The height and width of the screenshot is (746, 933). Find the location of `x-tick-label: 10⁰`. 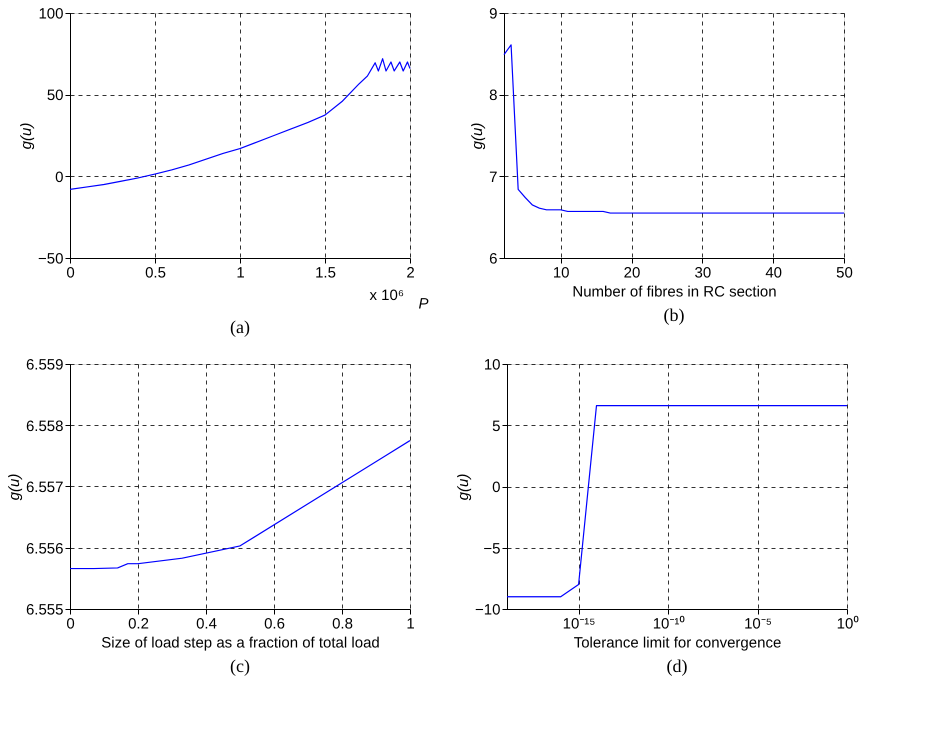

x-tick-label: 10⁰ is located at coordinates (847, 624).